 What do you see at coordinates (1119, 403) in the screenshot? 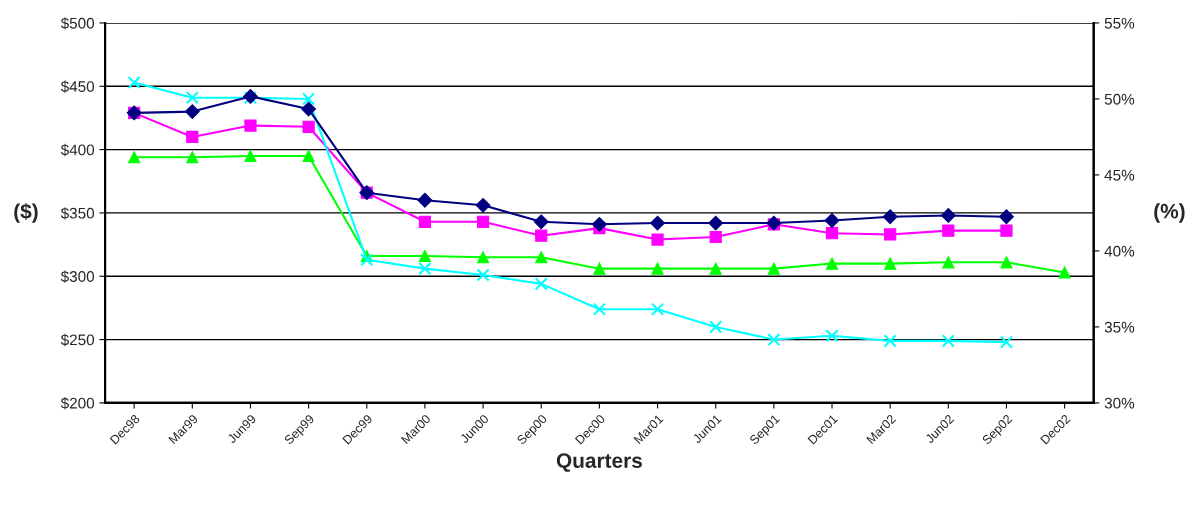
I see `y2-tick-label: 30%` at bounding box center [1119, 403].